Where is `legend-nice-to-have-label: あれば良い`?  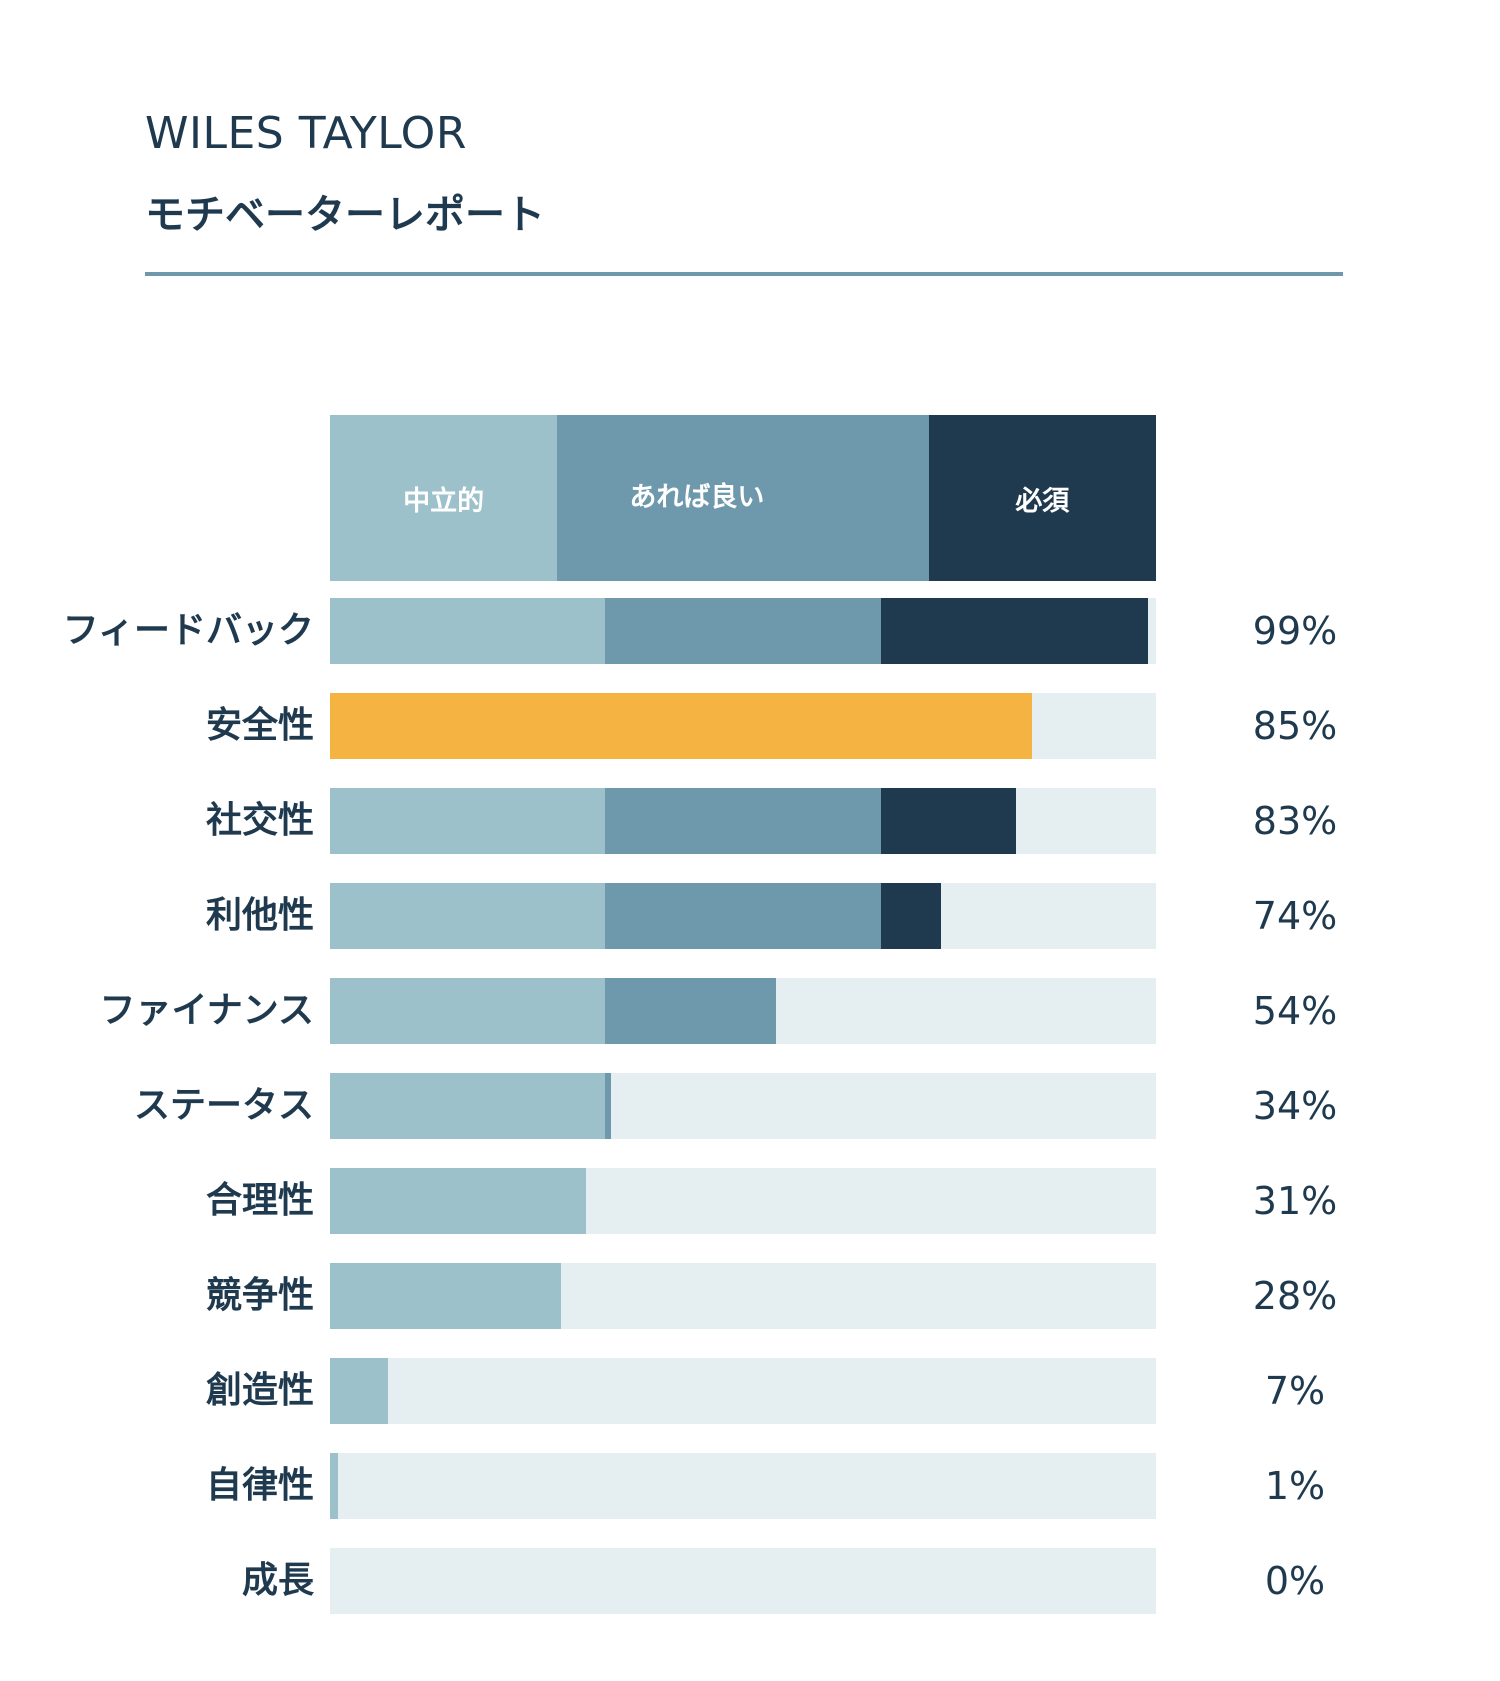 legend-nice-to-have-label: あれば良い is located at coordinates (697, 497).